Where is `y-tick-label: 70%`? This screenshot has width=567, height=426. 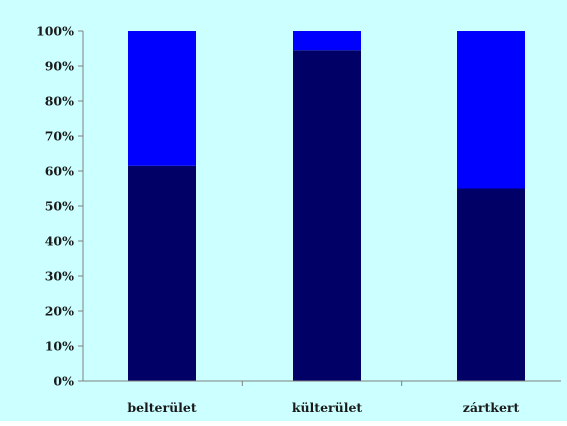 y-tick-label: 70% is located at coordinates (59, 136).